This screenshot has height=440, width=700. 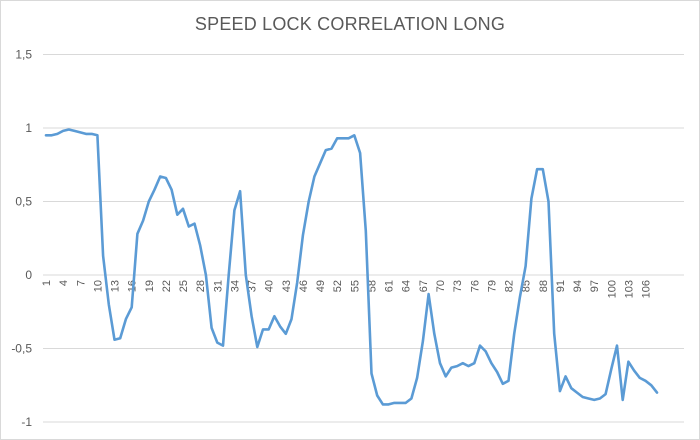 I want to click on y-axis-labels: -1 -0,5 0 0,5 1 1,5, so click(x=21, y=239).